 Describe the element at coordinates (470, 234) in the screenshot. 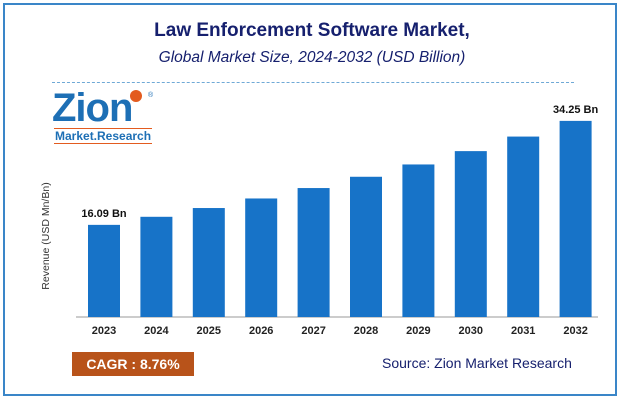

I see `bar-2030` at that location.